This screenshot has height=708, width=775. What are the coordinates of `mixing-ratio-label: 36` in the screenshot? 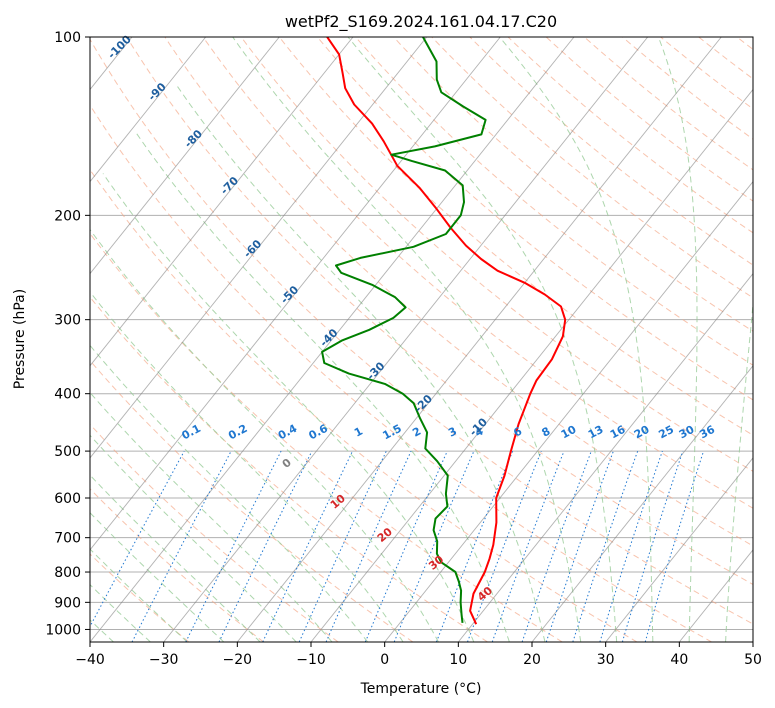 It's located at (707, 432).